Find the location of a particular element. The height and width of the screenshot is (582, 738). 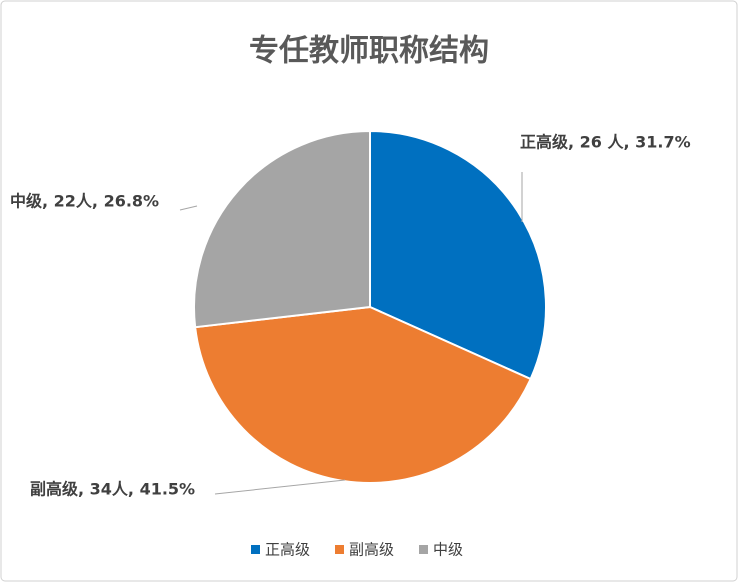

legend-label: 正高级 is located at coordinates (287, 550).